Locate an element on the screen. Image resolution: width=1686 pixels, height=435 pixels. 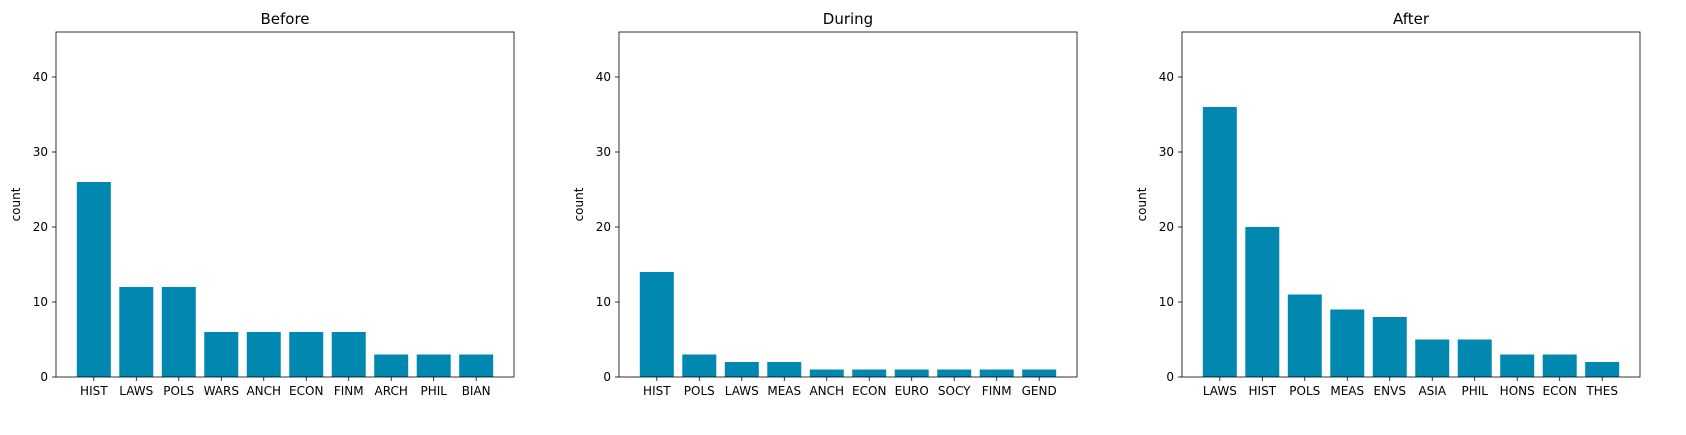
x-tick-label: ENVS is located at coordinates (1390, 391).